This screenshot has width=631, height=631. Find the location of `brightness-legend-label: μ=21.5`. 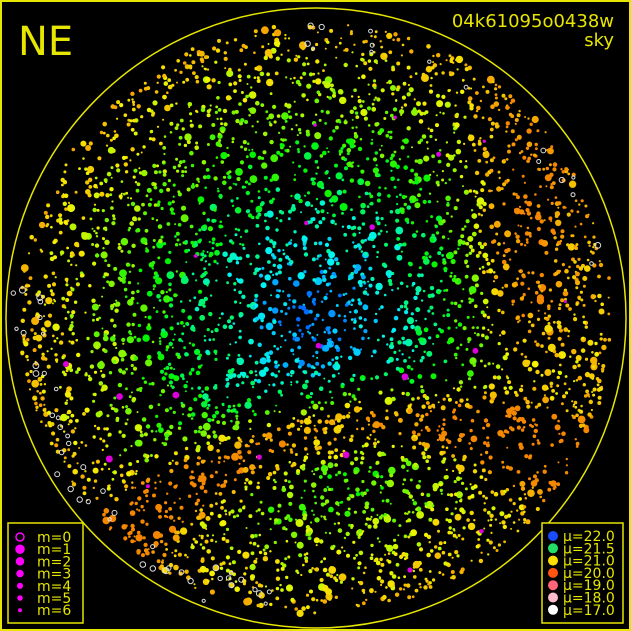

brightness-legend-label: μ=21.5 is located at coordinates (589, 549).